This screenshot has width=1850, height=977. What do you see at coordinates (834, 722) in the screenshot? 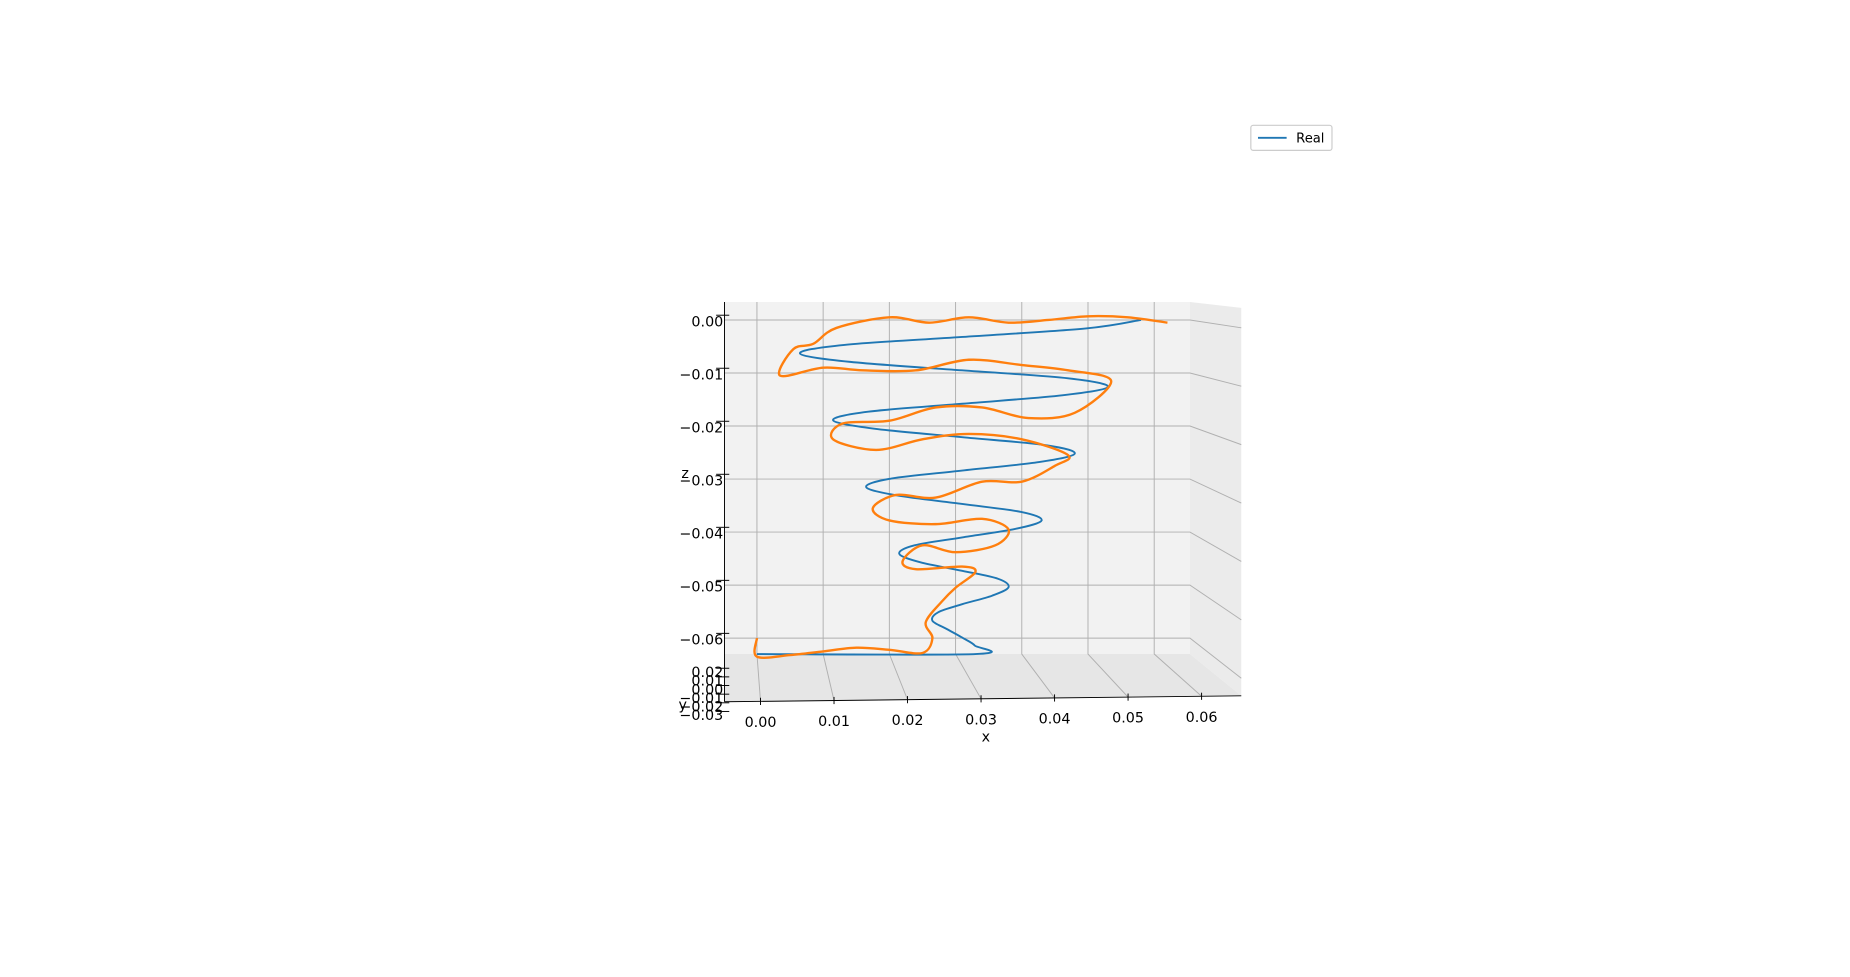
I see `x-tick-label: 0.01` at bounding box center [834, 722].